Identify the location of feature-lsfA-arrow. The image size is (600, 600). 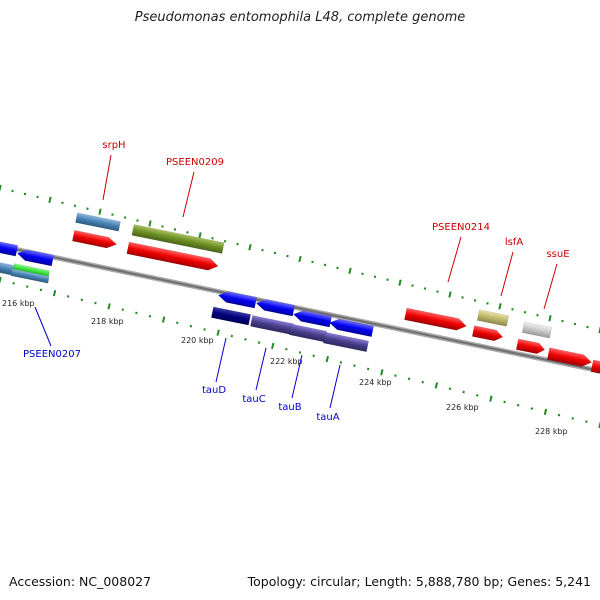
(487, 333).